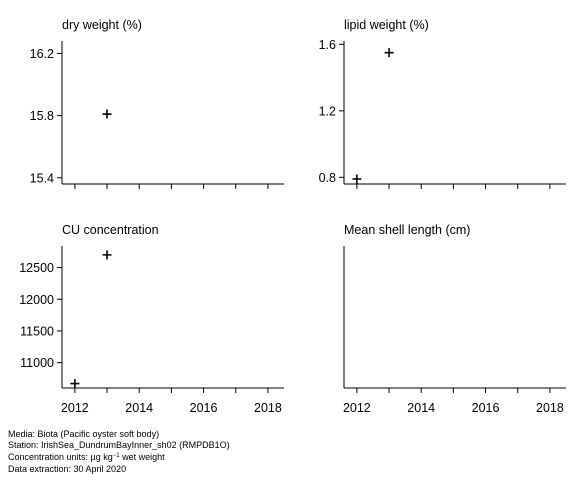 The height and width of the screenshot is (480, 580). Describe the element at coordinates (37, 331) in the screenshot. I see `y-tick-label: 11500` at that location.